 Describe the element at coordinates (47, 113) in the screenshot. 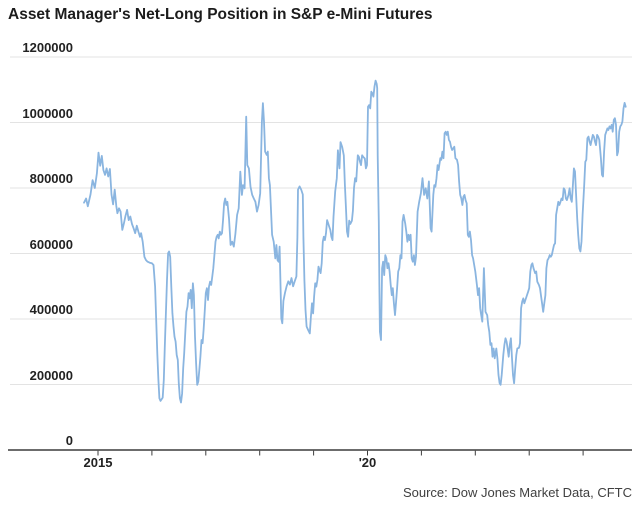

I see `y-axis-label: 1000000` at that location.